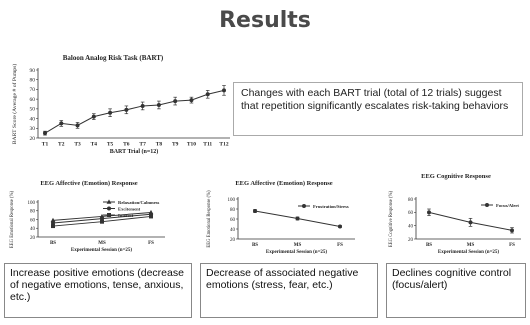 This screenshot has width=530, height=325. Describe the element at coordinates (191, 145) in the screenshot. I see `x-tick-label: T10` at that location.